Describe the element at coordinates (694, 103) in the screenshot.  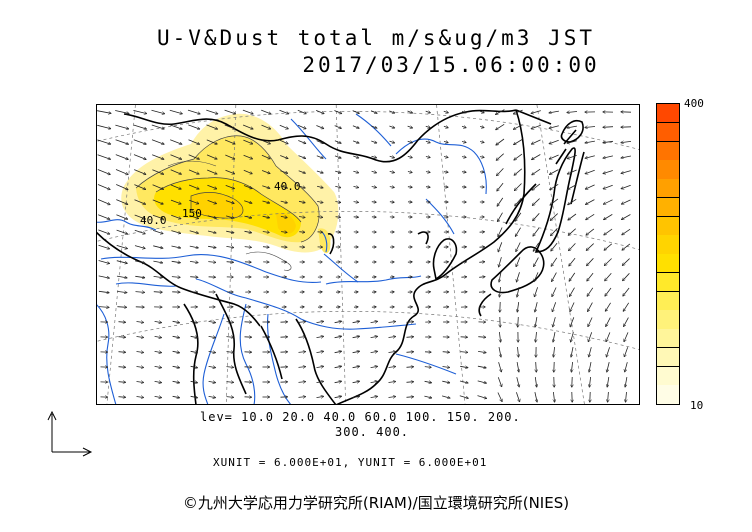
I see `colorbar-max-label: 400` at that location.